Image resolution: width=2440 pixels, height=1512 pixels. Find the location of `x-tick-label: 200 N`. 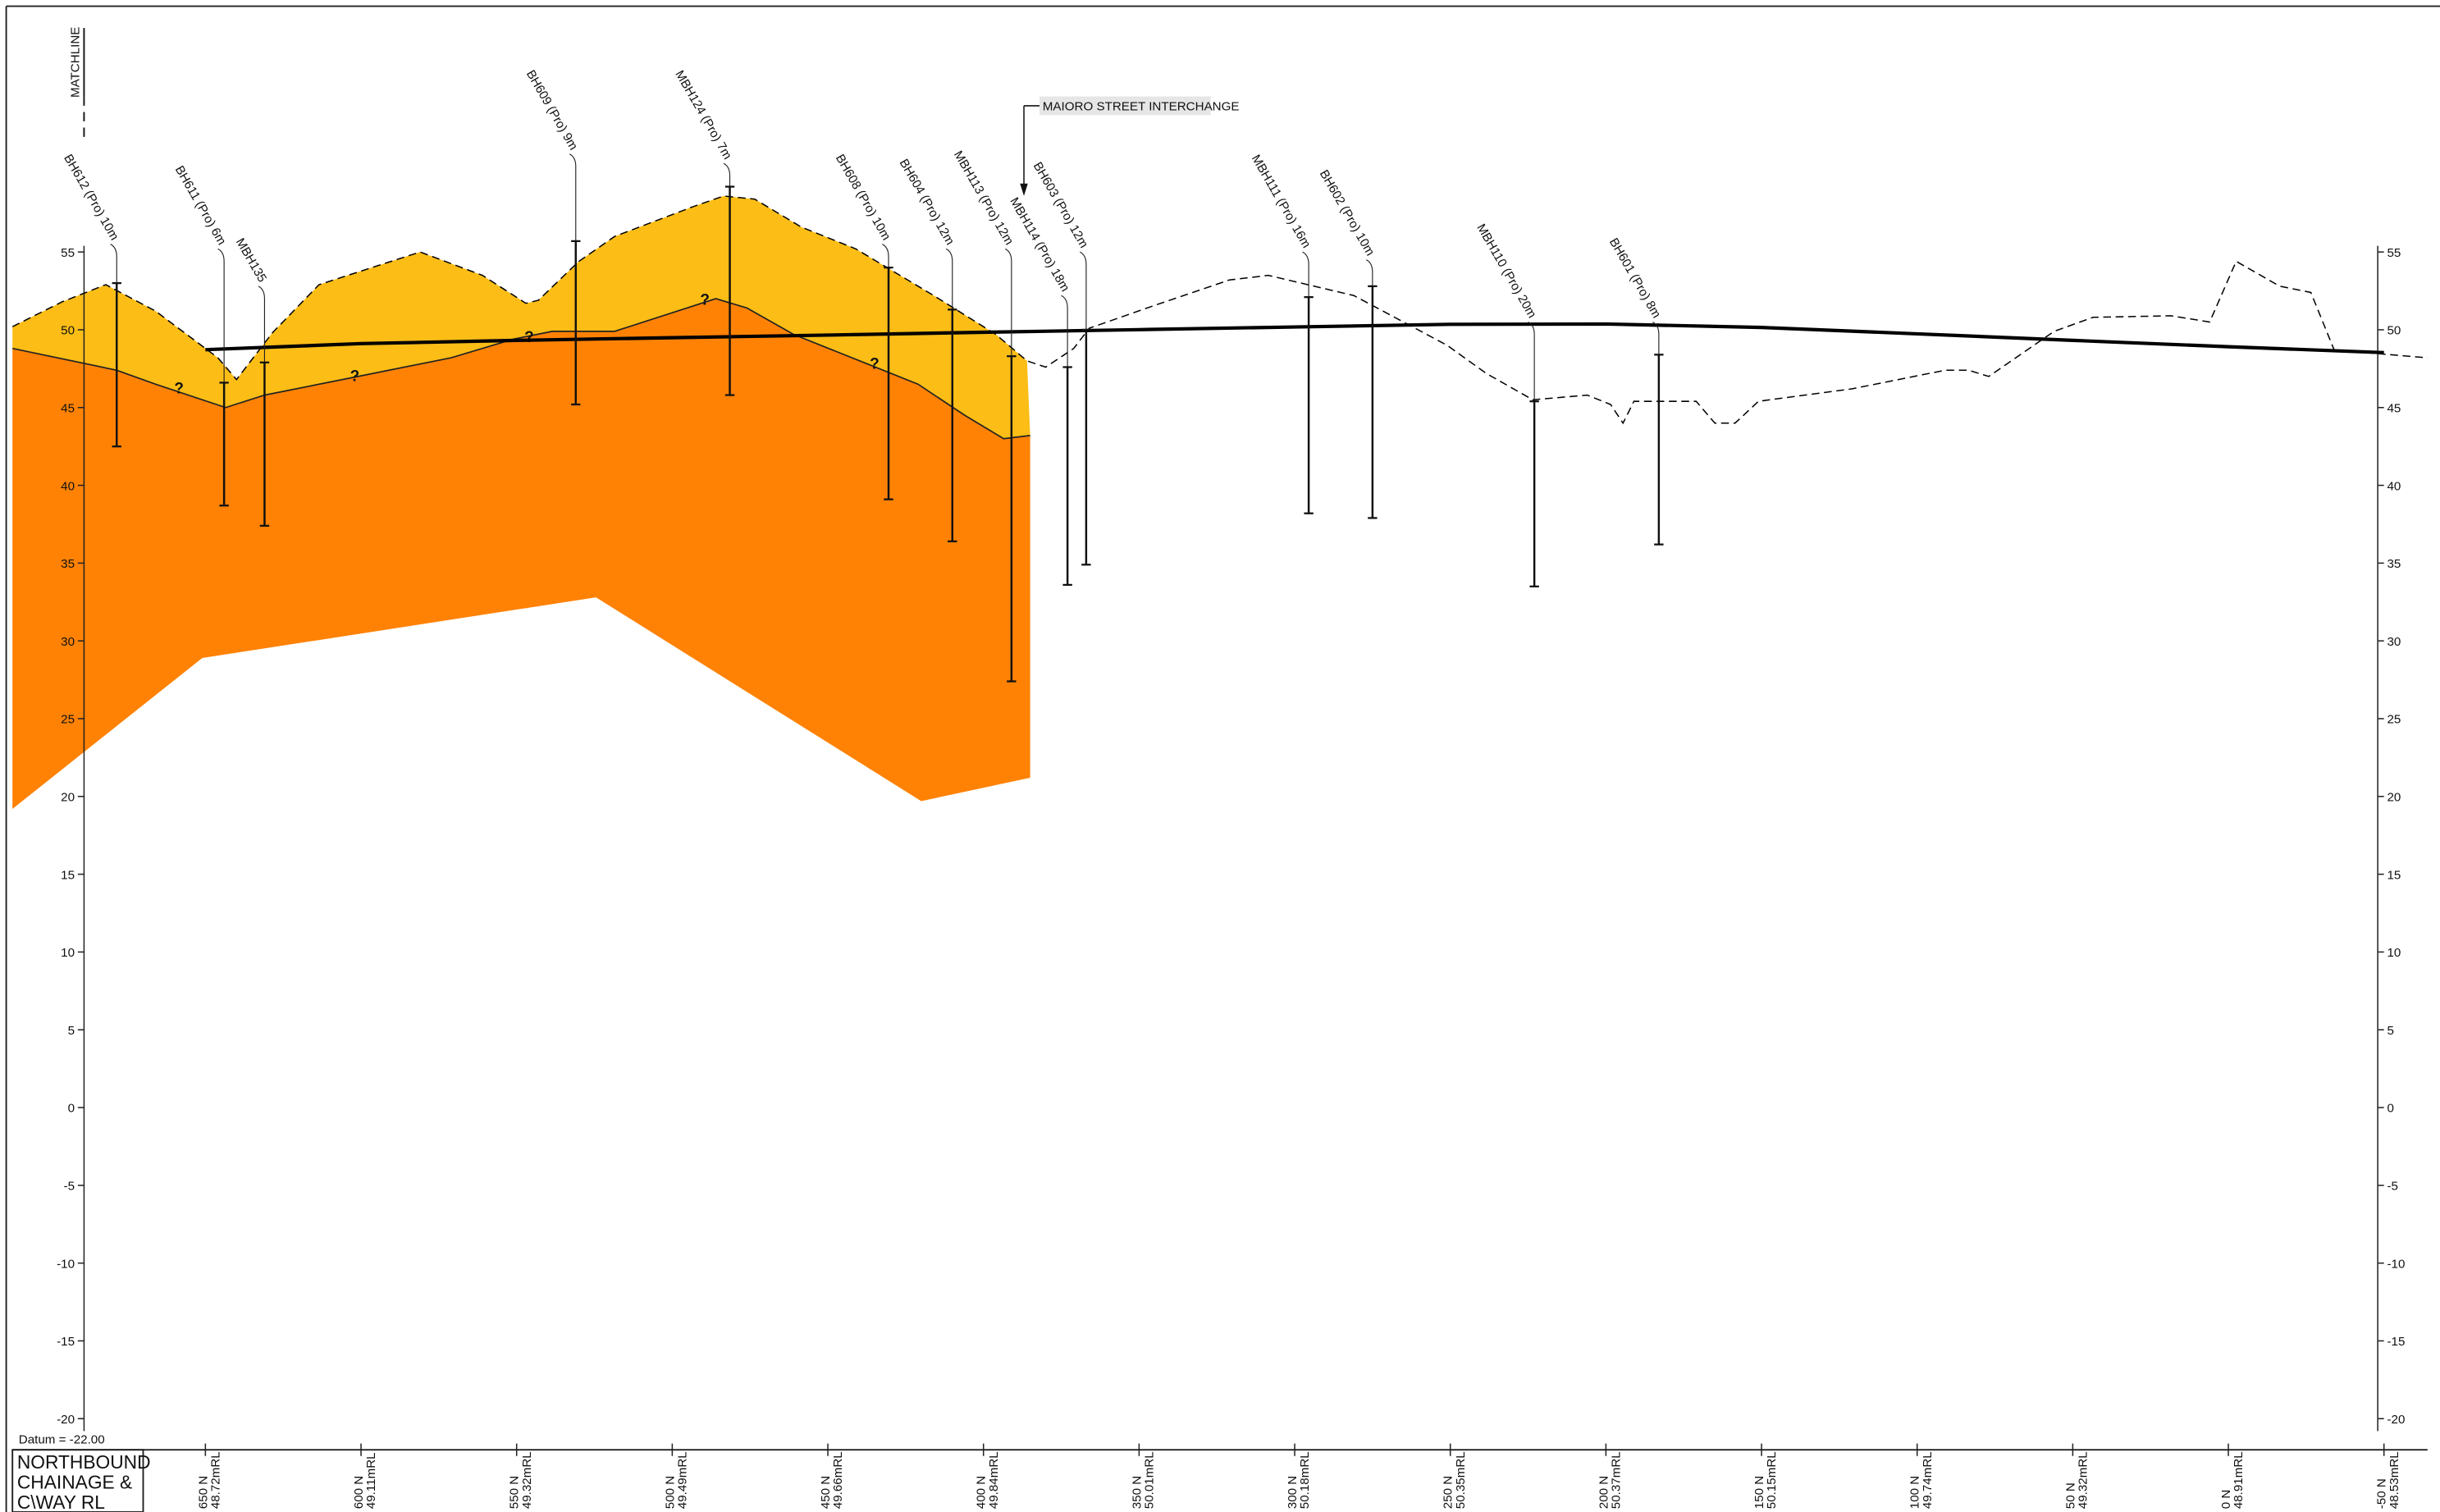

x-tick-label: 200 N is located at coordinates (1604, 1492).